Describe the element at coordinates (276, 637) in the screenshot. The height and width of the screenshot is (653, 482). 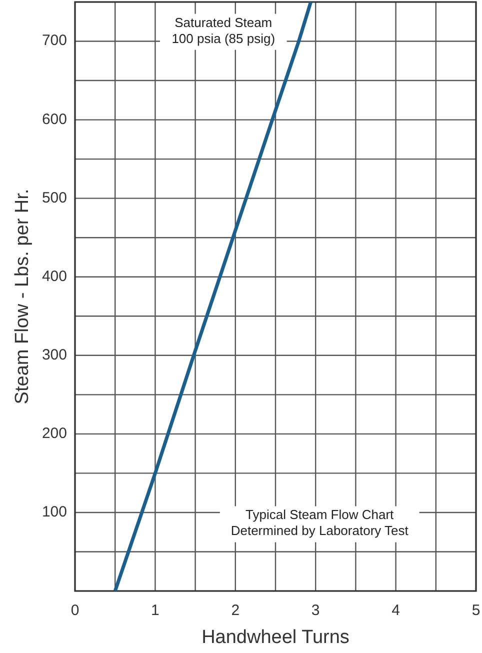
I see `x-axis-title: Handwheel Turns` at that location.